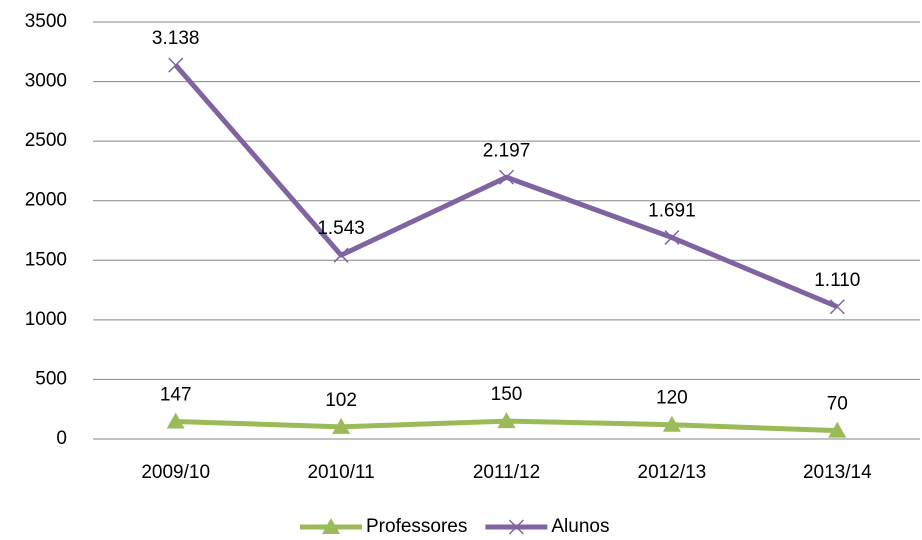 Image resolution: width=922 pixels, height=540 pixels. Describe the element at coordinates (506, 472) in the screenshot. I see `x-tick-label: 2011/12` at that location.